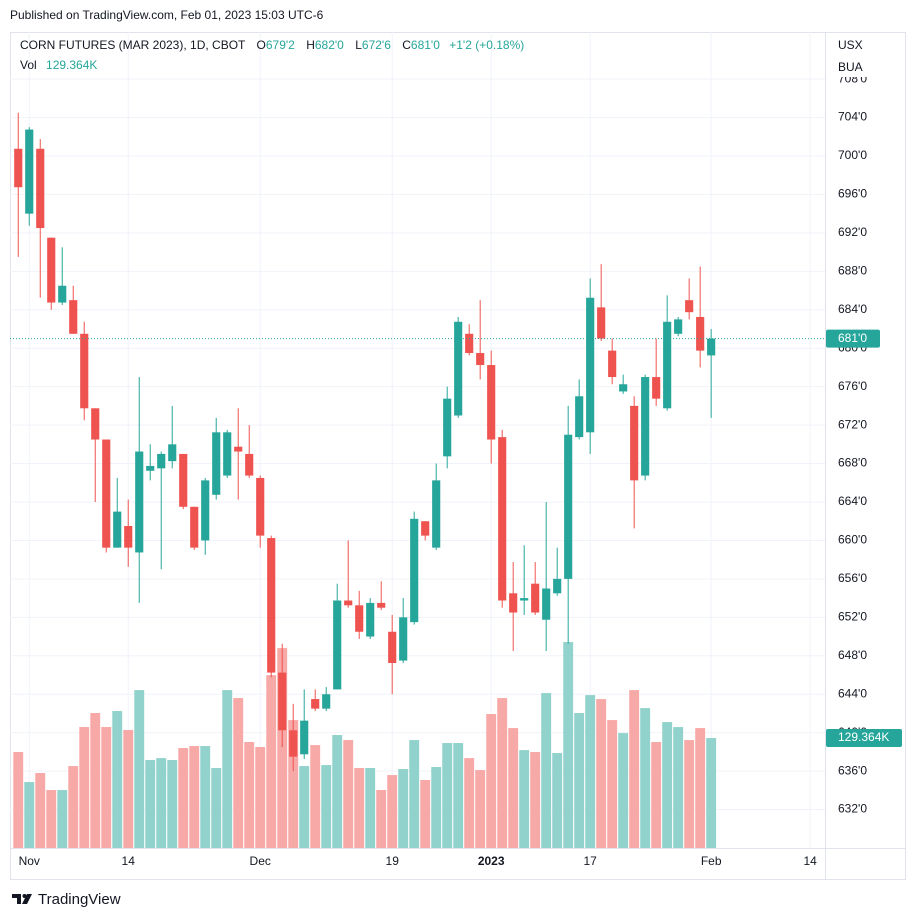 The height and width of the screenshot is (919, 916). Describe the element at coordinates (852, 578) in the screenshot. I see `y-tick-label: 656'0` at that location.